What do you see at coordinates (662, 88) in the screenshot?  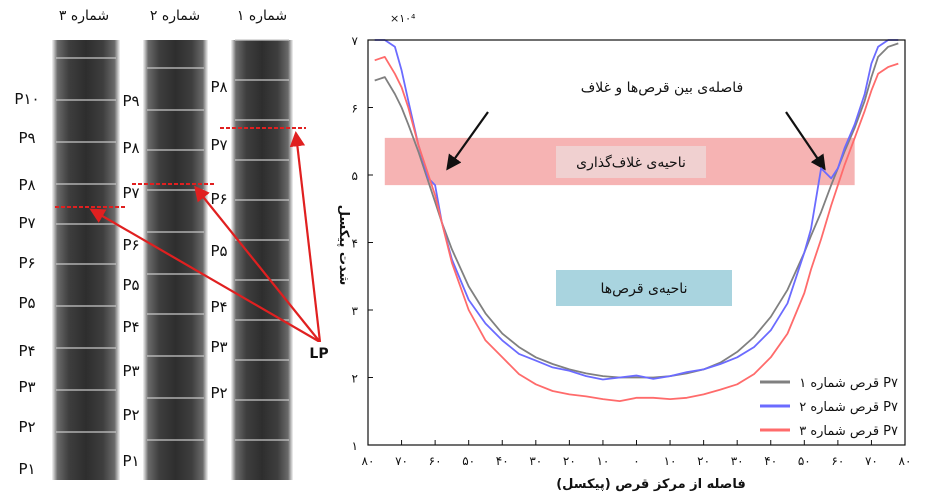 I see `gap-annotation: فاصله‌ی بین قرص‌ها و غلاف` at bounding box center [662, 88].